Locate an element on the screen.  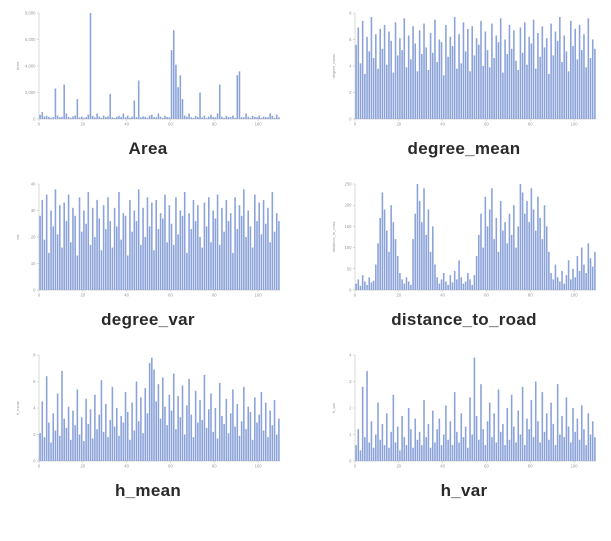
y-axis-title: h_mean is located at coordinates (17, 408).